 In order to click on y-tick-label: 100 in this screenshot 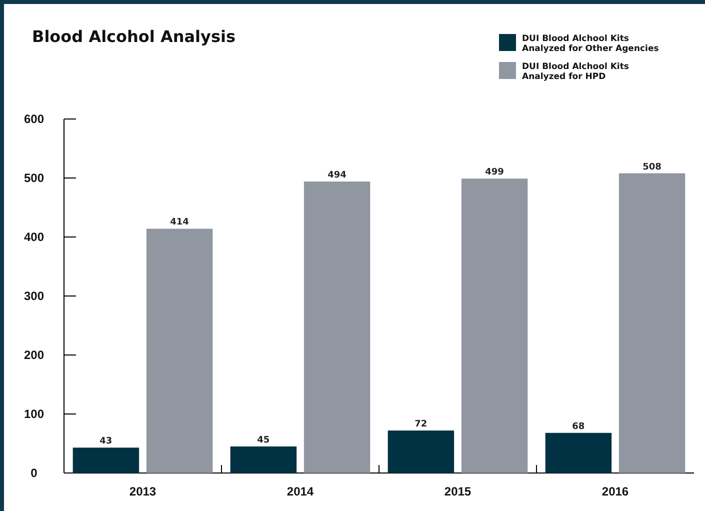, I will do `click(34, 413)`.